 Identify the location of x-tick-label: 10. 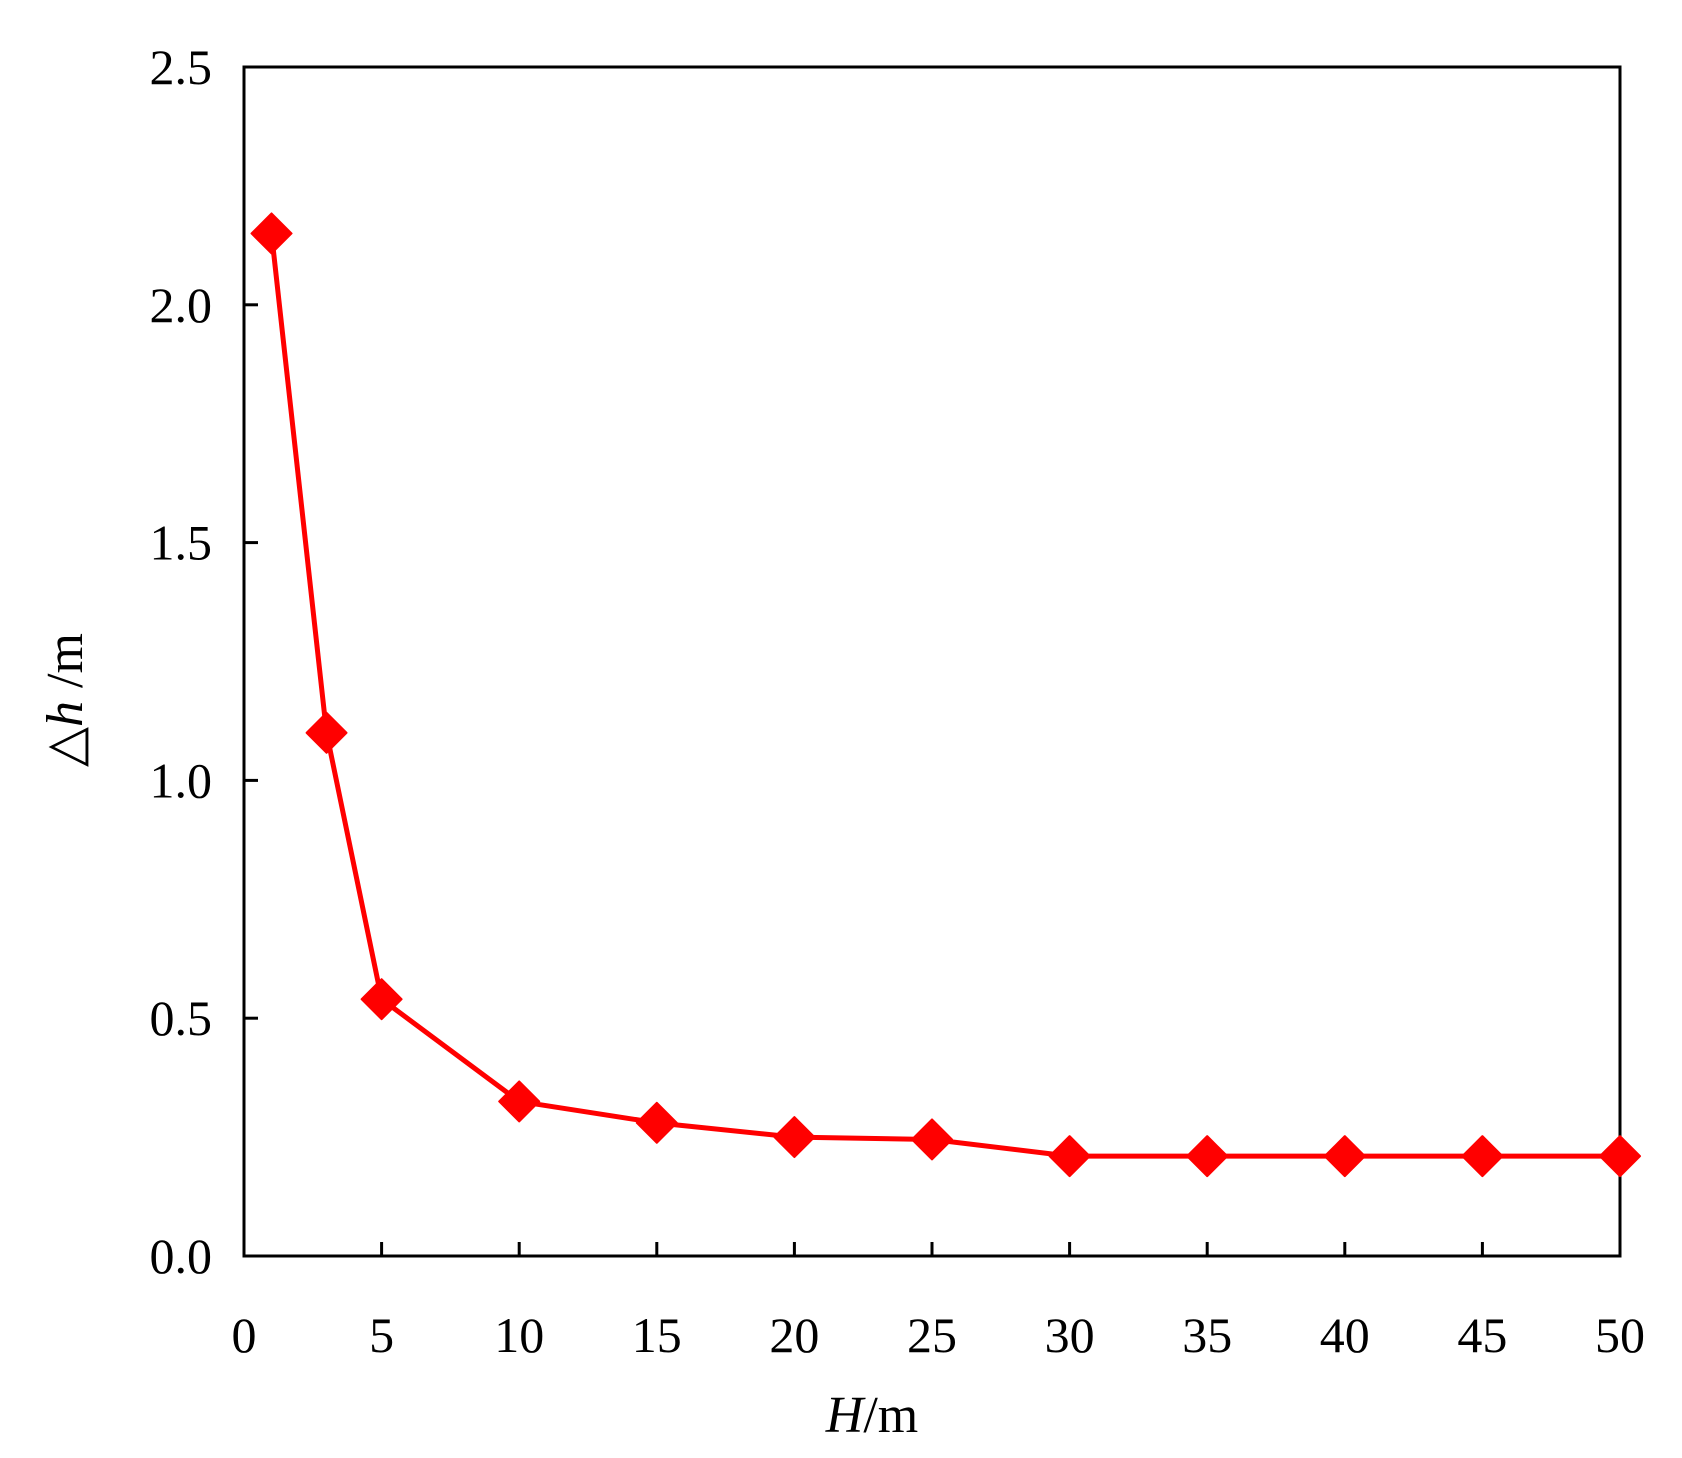
(519, 1335).